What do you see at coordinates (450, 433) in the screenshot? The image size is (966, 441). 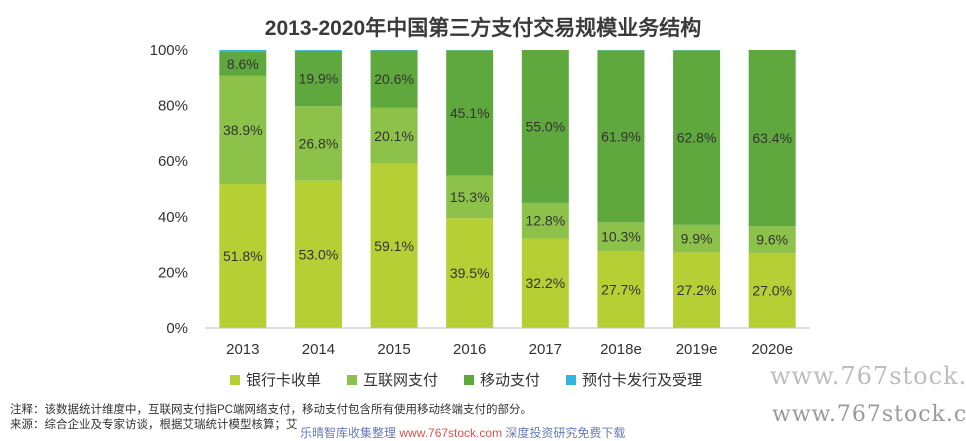 I see `watermark-url: www.767stock.com` at bounding box center [450, 433].